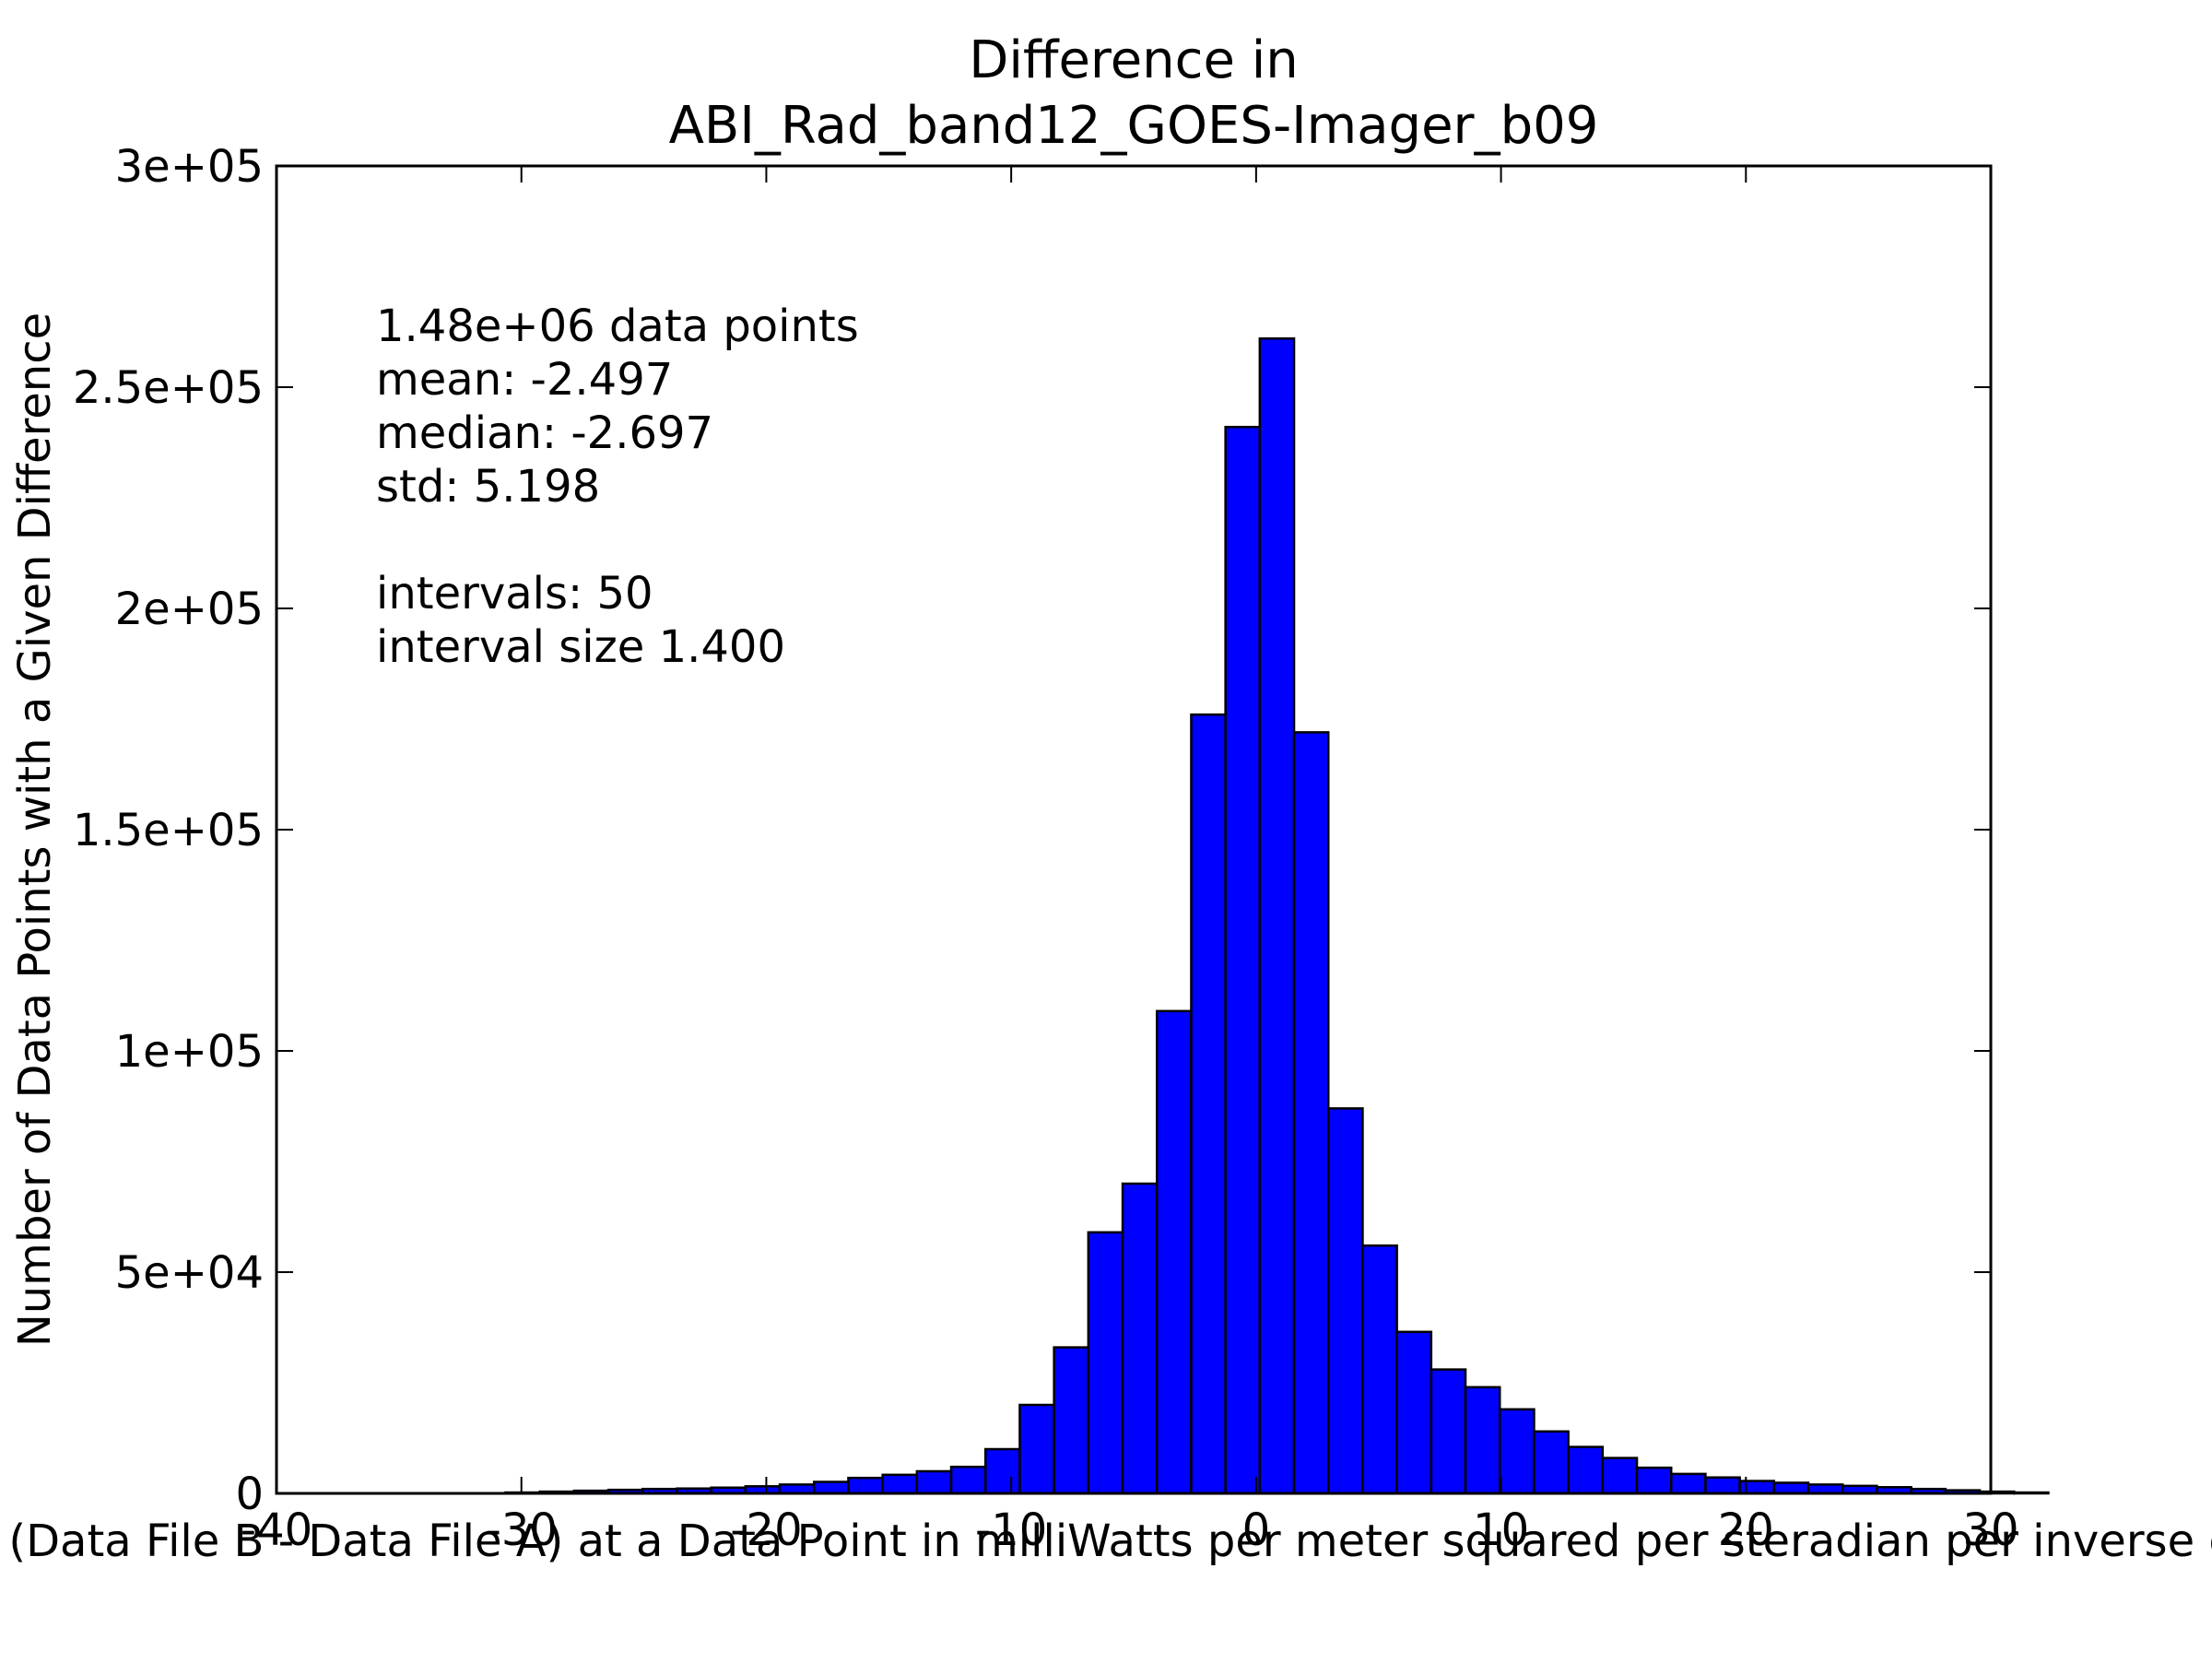  Describe the element at coordinates (249, 1494) in the screenshot. I see `y-tick-label: 0` at that location.